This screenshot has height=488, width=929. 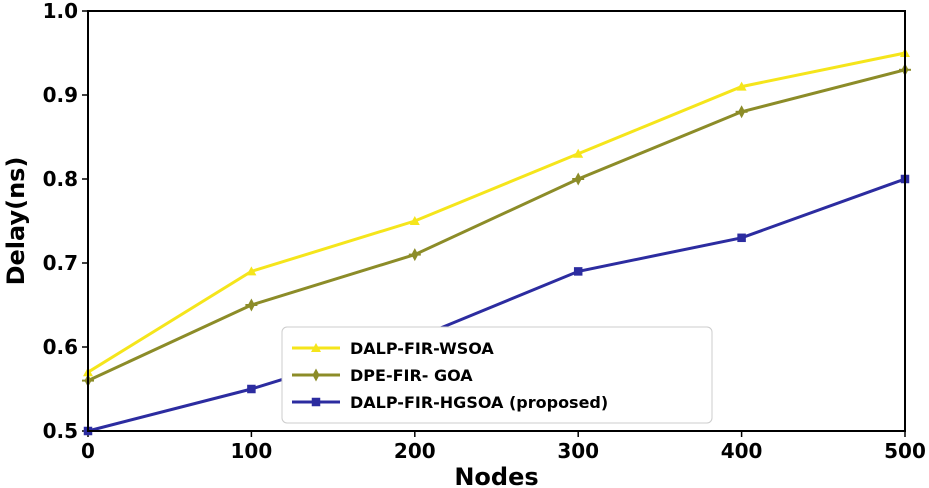 I want to click on legend-item: DALP-FIR-HGSOA (proposed), so click(x=450, y=402).